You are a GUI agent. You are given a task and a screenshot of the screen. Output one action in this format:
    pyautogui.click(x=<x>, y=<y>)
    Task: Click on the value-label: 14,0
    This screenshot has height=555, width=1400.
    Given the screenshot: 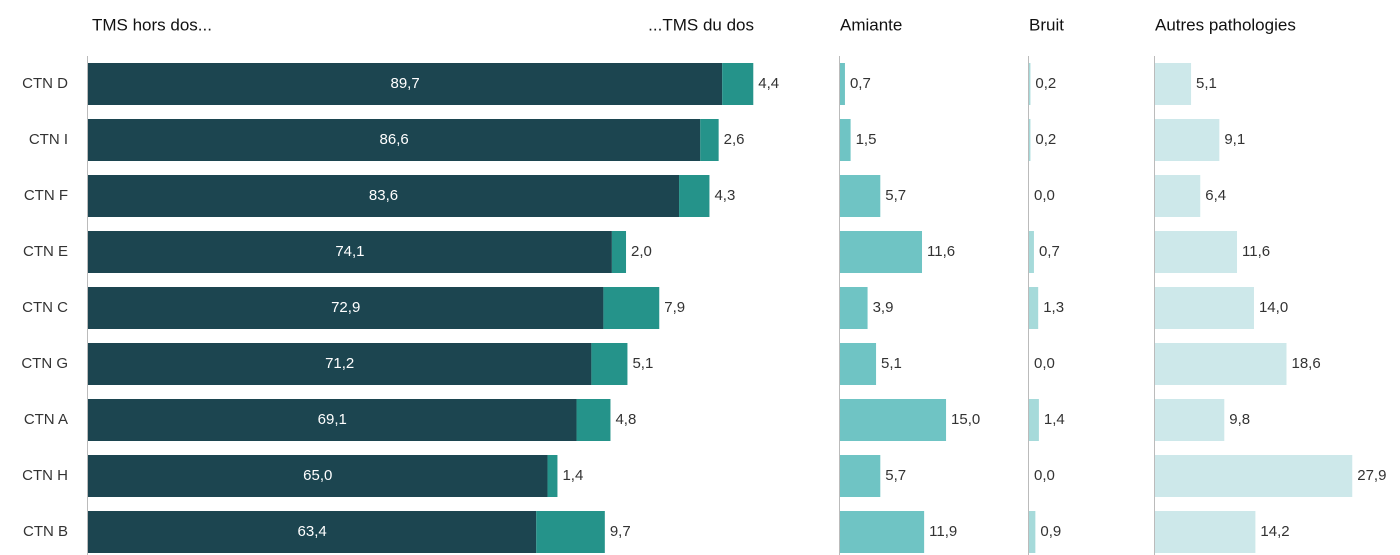 What is the action you would take?
    pyautogui.click(x=1273, y=307)
    